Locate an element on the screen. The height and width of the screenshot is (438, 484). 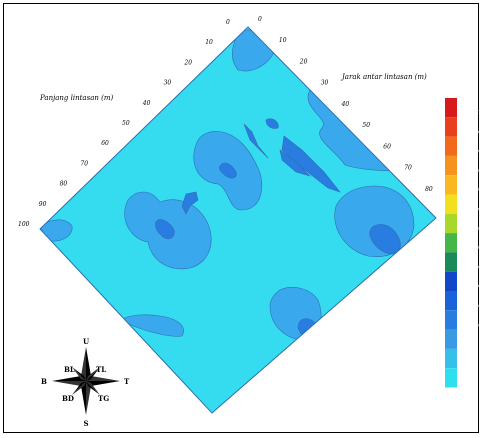
right-tick-10: 10 is located at coordinates (283, 40).